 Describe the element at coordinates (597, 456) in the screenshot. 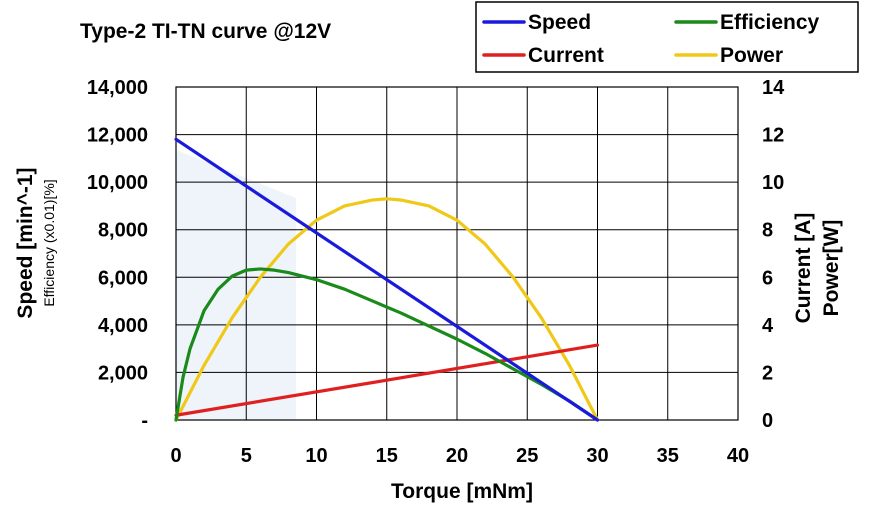

I see `x-tick-label: 30` at that location.